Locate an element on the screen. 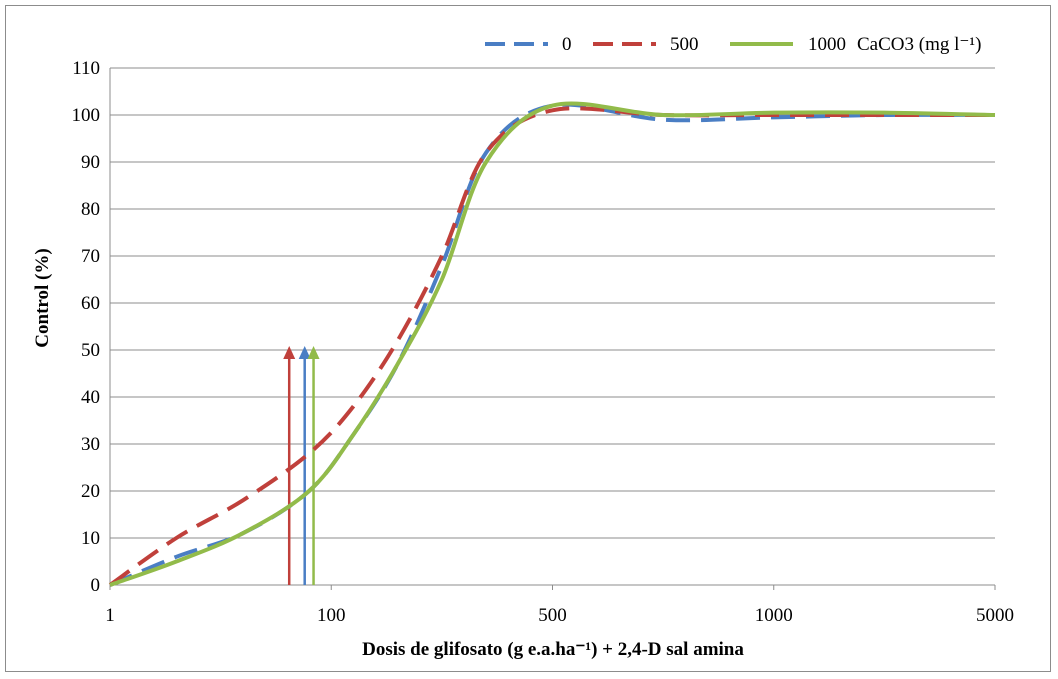  y-tick-label: 10 is located at coordinates (90, 538).